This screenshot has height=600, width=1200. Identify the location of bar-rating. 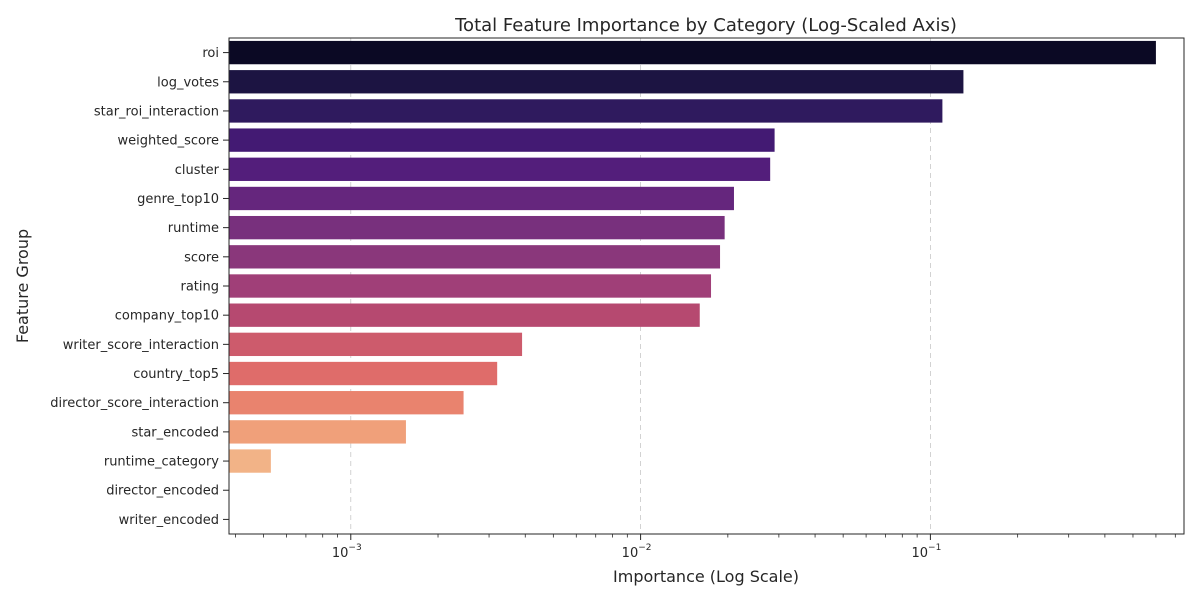
(470, 286).